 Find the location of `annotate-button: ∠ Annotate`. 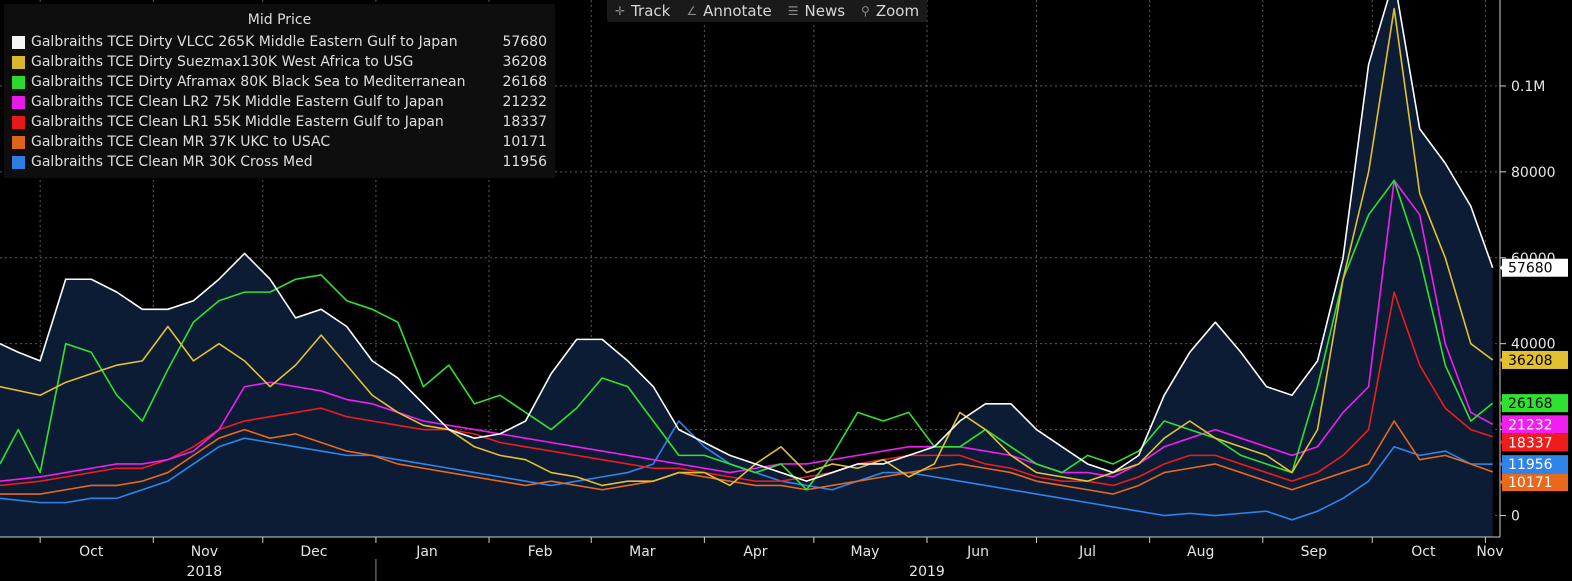

annotate-button: ∠ Annotate is located at coordinates (728, 11).